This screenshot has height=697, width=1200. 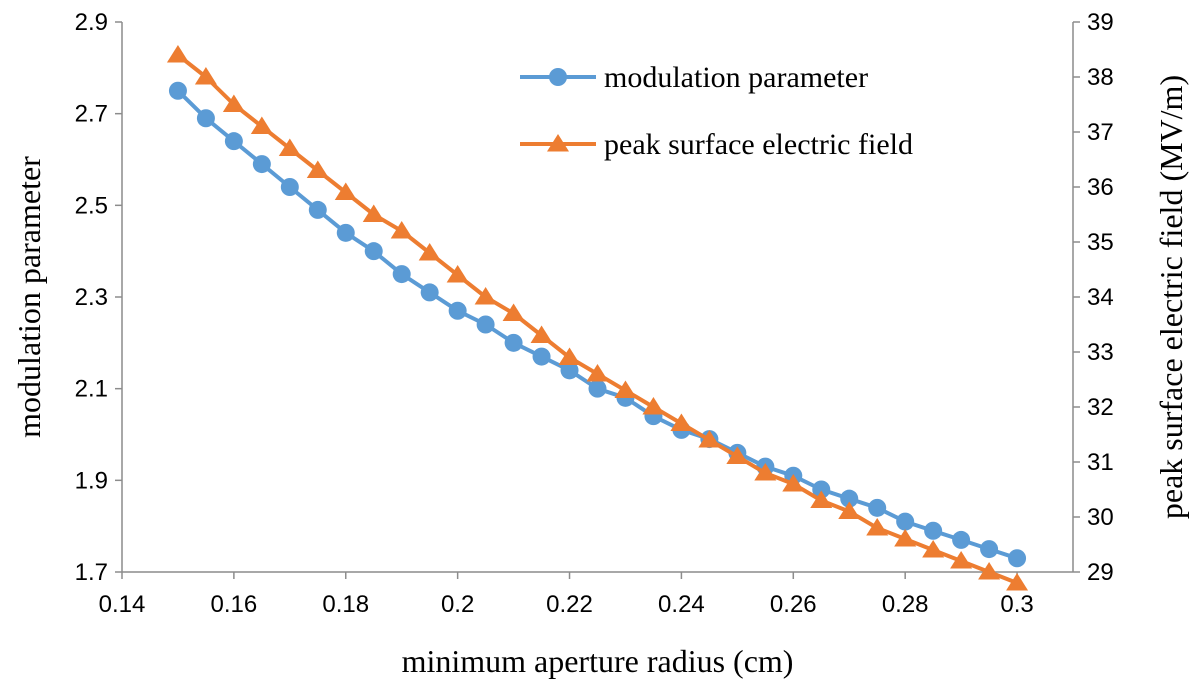 I want to click on x-tick-label: 0.14, so click(x=122, y=604).